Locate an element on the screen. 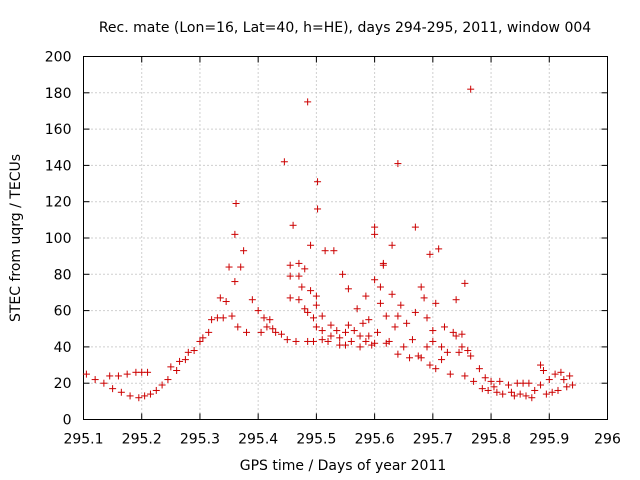 Image resolution: width=640 pixels, height=480 pixels. y-axis-tick-labels: 0 20 40 60 80 100 120 140 160 180 200 is located at coordinates (58, 239).